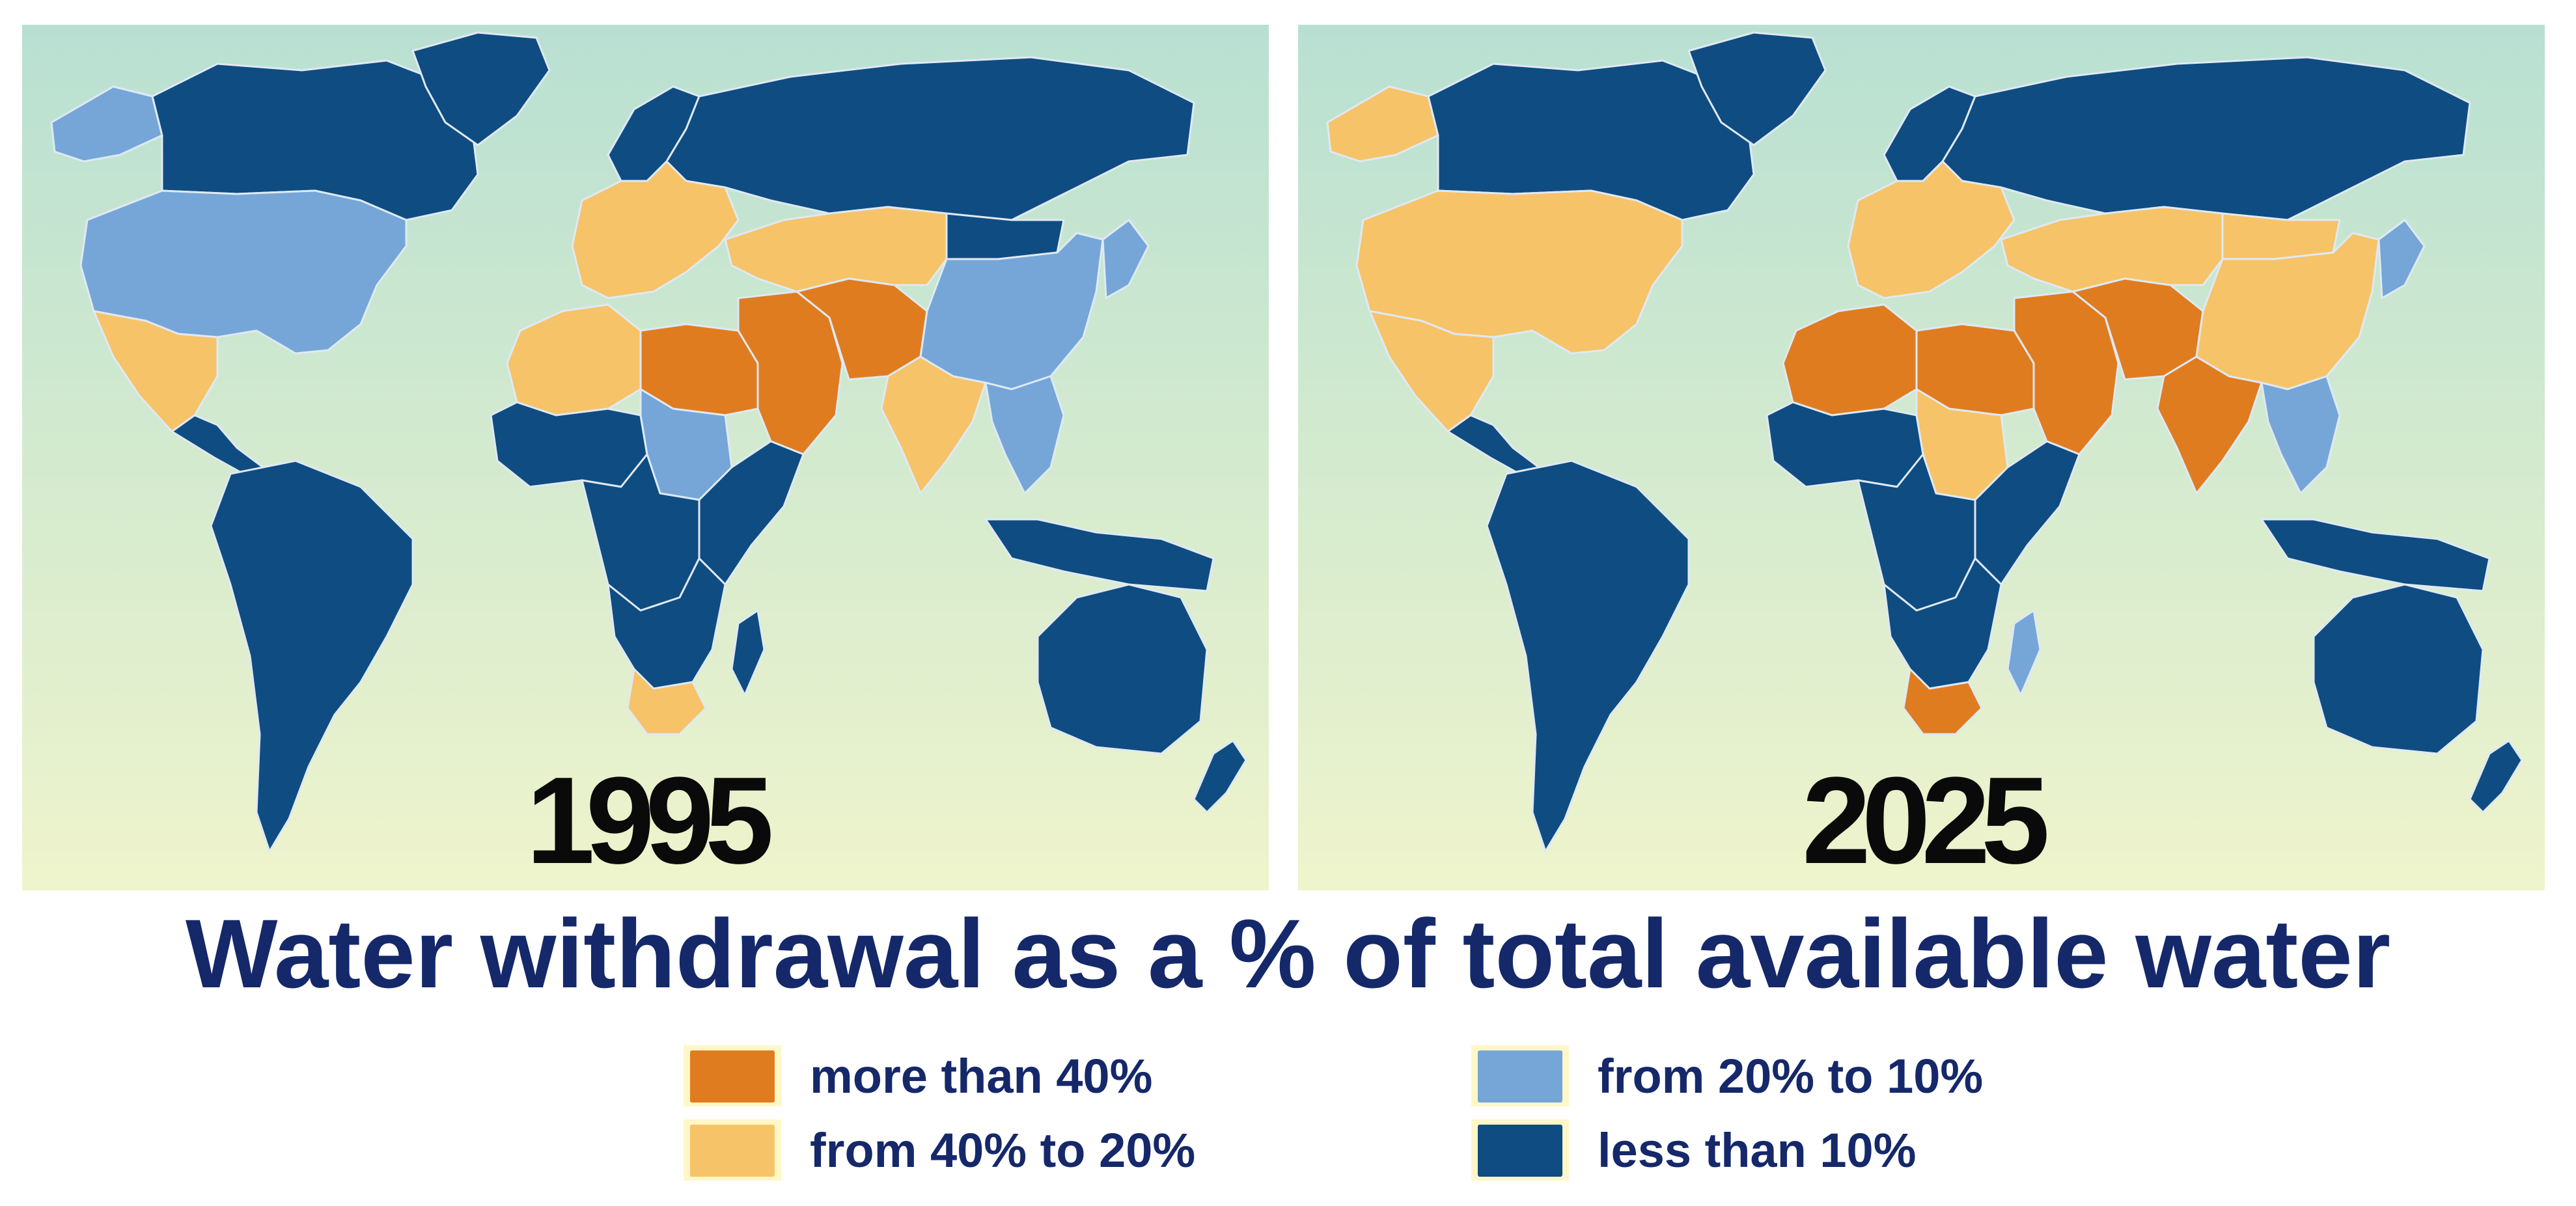 Image resolution: width=2576 pixels, height=1206 pixels. Describe the element at coordinates (1757, 1150) in the screenshot. I see `legend-label: less than 10%` at that location.